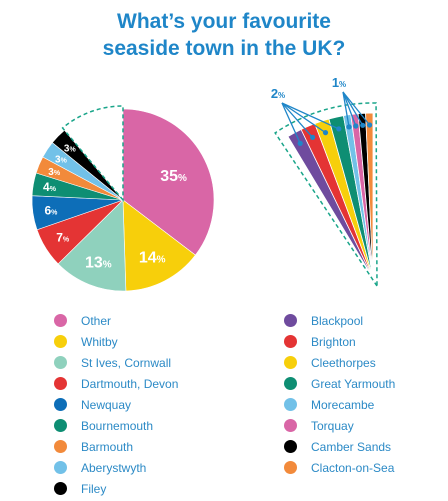 The width and height of the screenshot is (448, 501). Describe the element at coordinates (353, 467) in the screenshot. I see `legend-label: Clacton-on-Sea` at that location.